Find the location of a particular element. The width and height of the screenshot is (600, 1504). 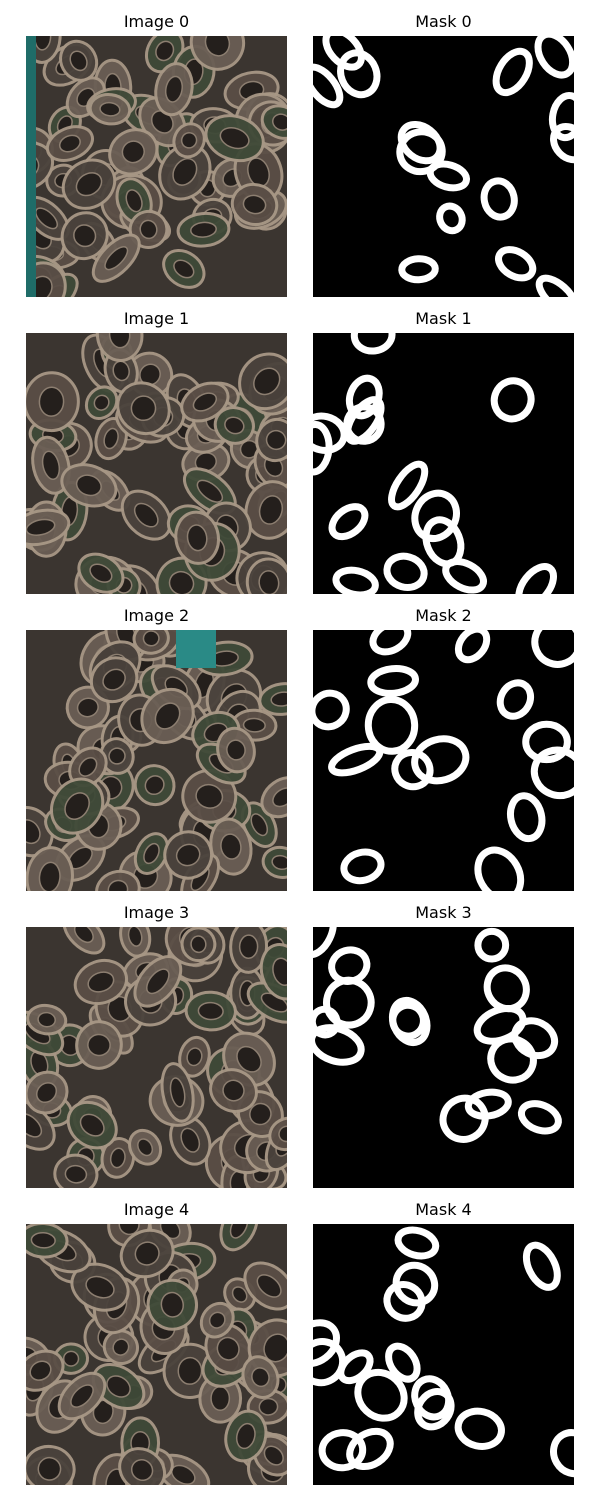

image-title: Image 2 is located at coordinates (156, 615).